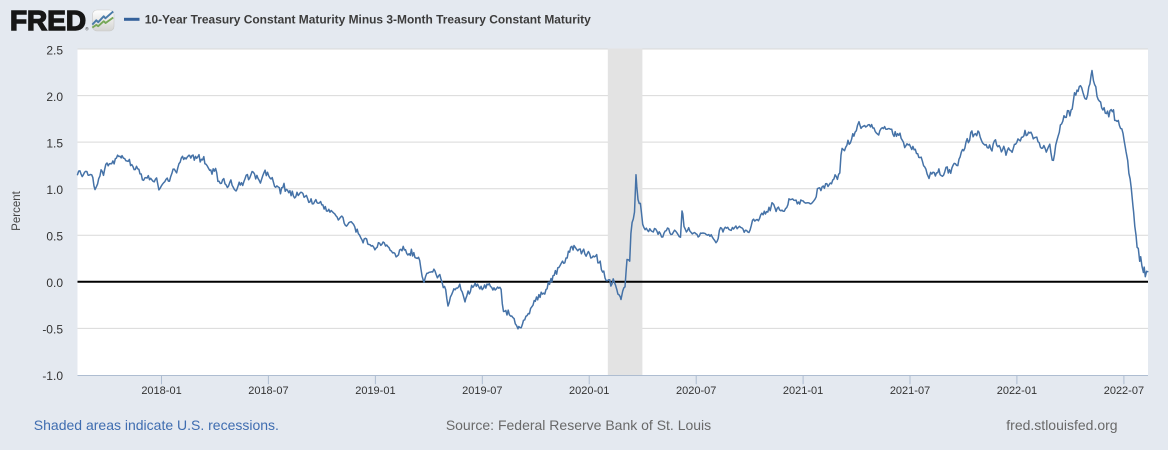  I want to click on svg-text: 0.0, so click(54, 283).